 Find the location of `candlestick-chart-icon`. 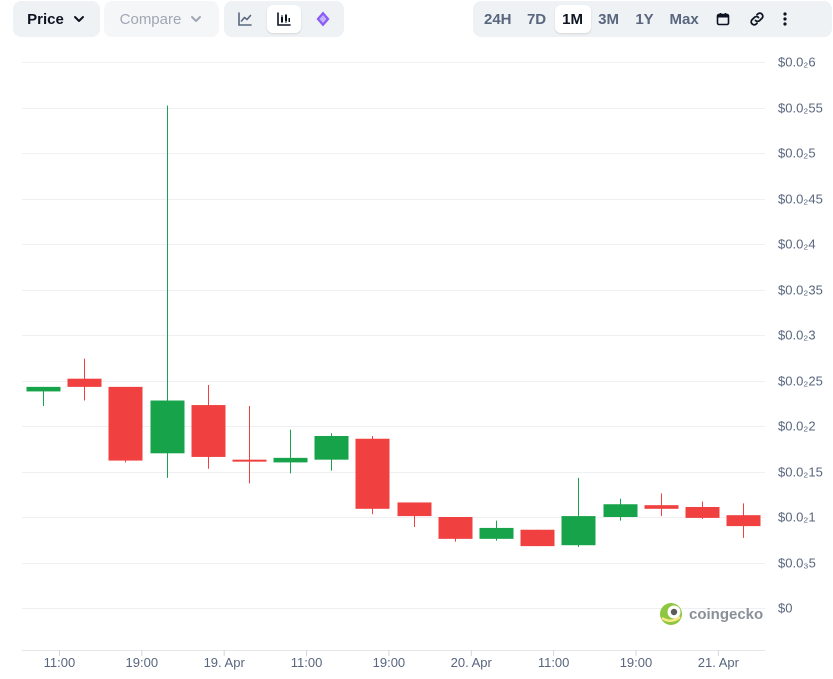

candlestick-chart-icon is located at coordinates (284, 19).